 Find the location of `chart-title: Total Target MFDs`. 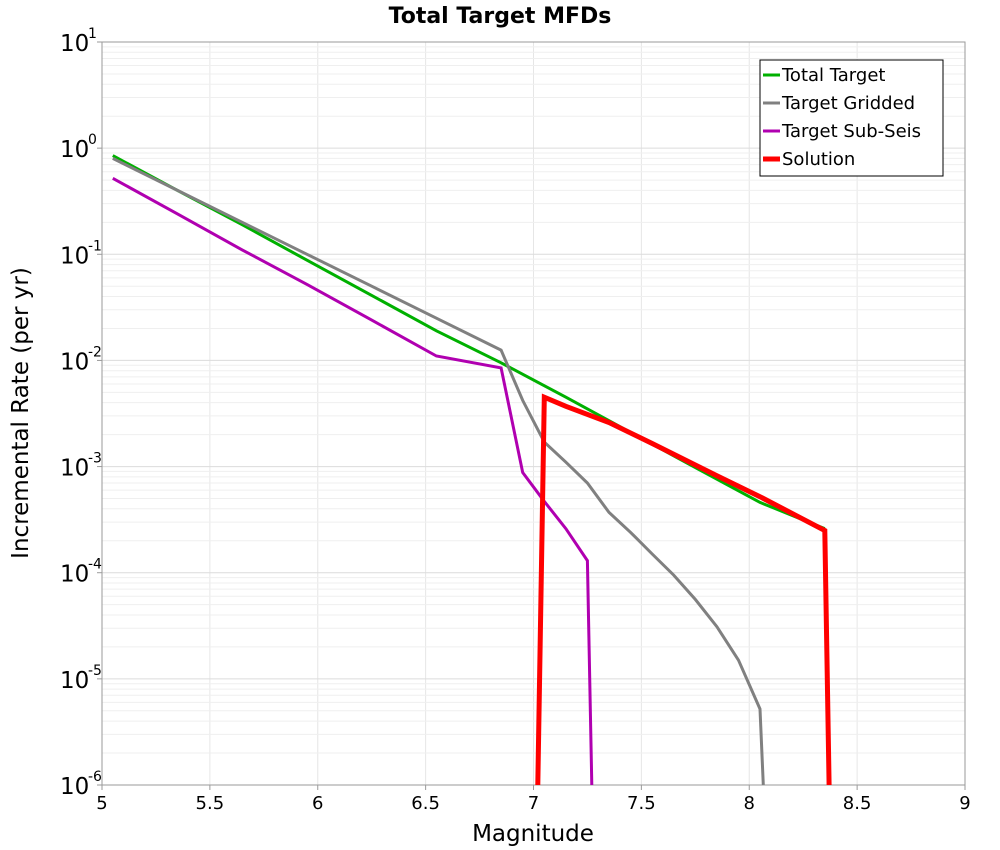

chart-title: Total Target MFDs is located at coordinates (500, 16).